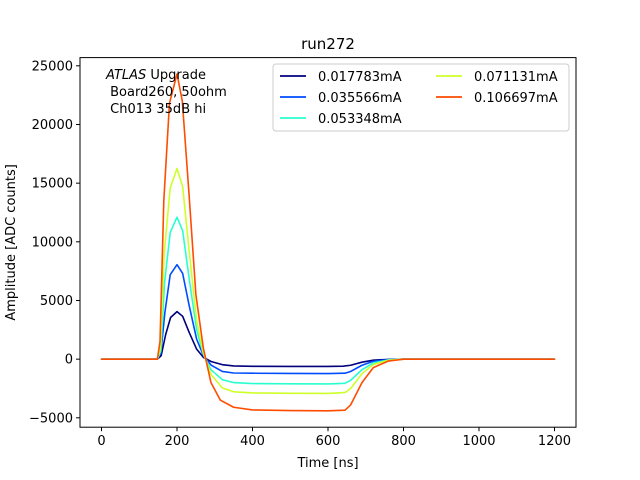 This screenshot has height=480, width=640. I want to click on y-tick-label: 0, so click(69, 360).